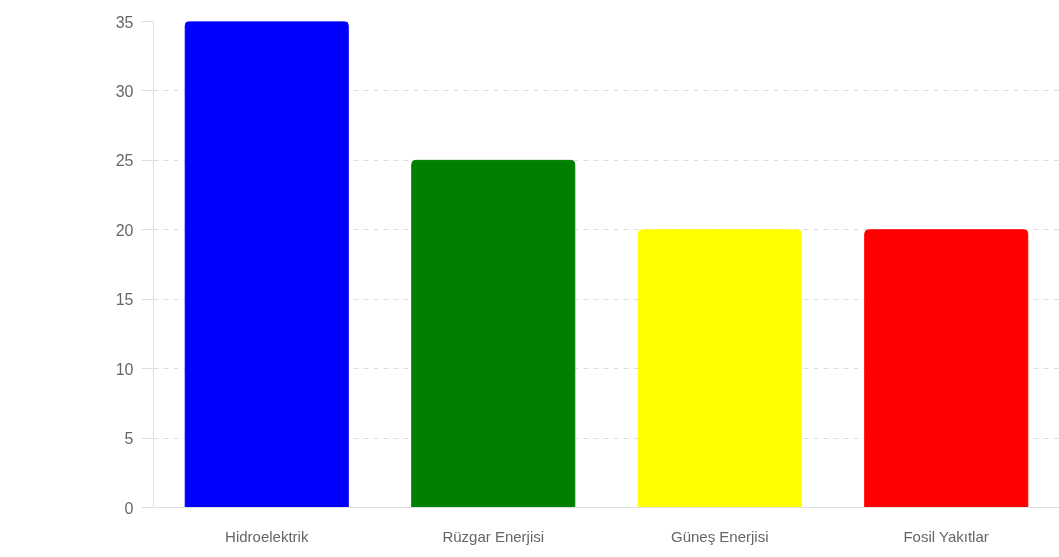 The image size is (1059, 557). I want to click on y-tick-label: 0, so click(129, 508).